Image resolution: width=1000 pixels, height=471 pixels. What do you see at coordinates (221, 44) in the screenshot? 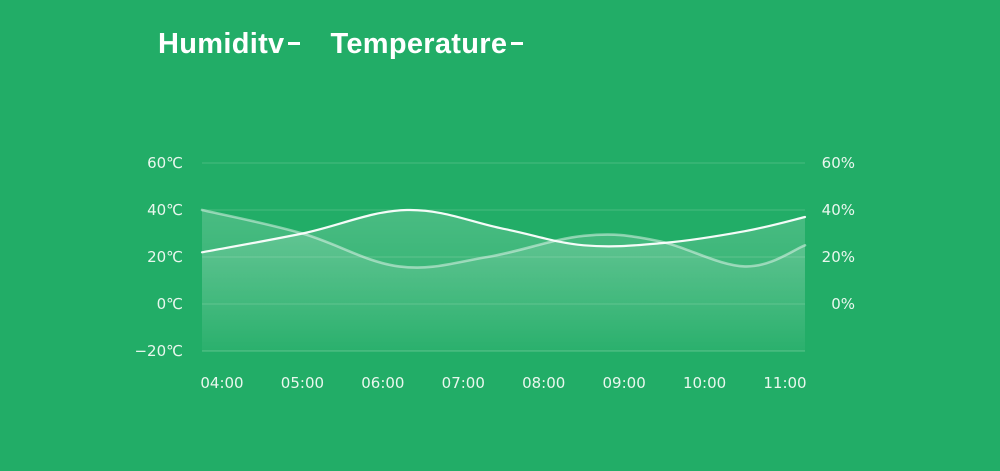
I see `legend-label-humidity: Humiditv` at bounding box center [221, 44].